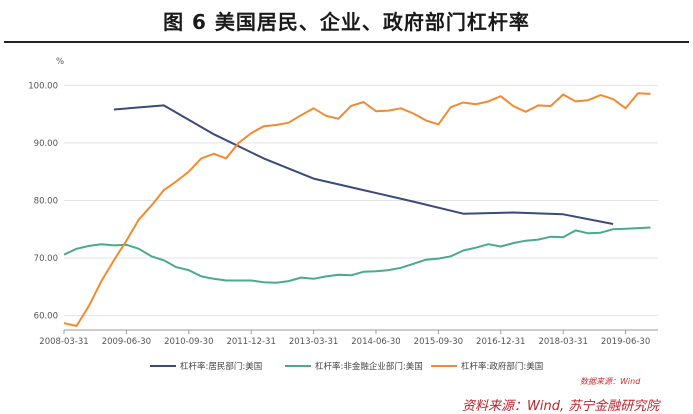  Describe the element at coordinates (438, 342) in the screenshot. I see `x-tick-label: 2015-09-30` at that location.